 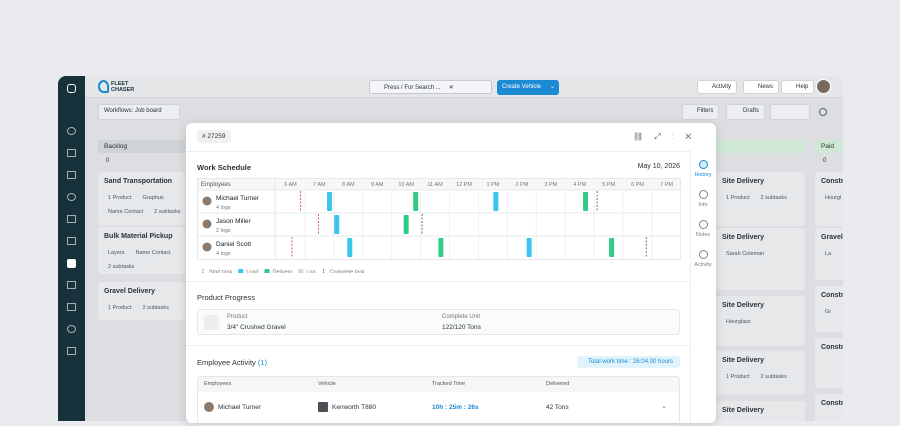 What do you see at coordinates (138, 236) in the screenshot?
I see `card-title: Bulk Material Pickup` at bounding box center [138, 236].